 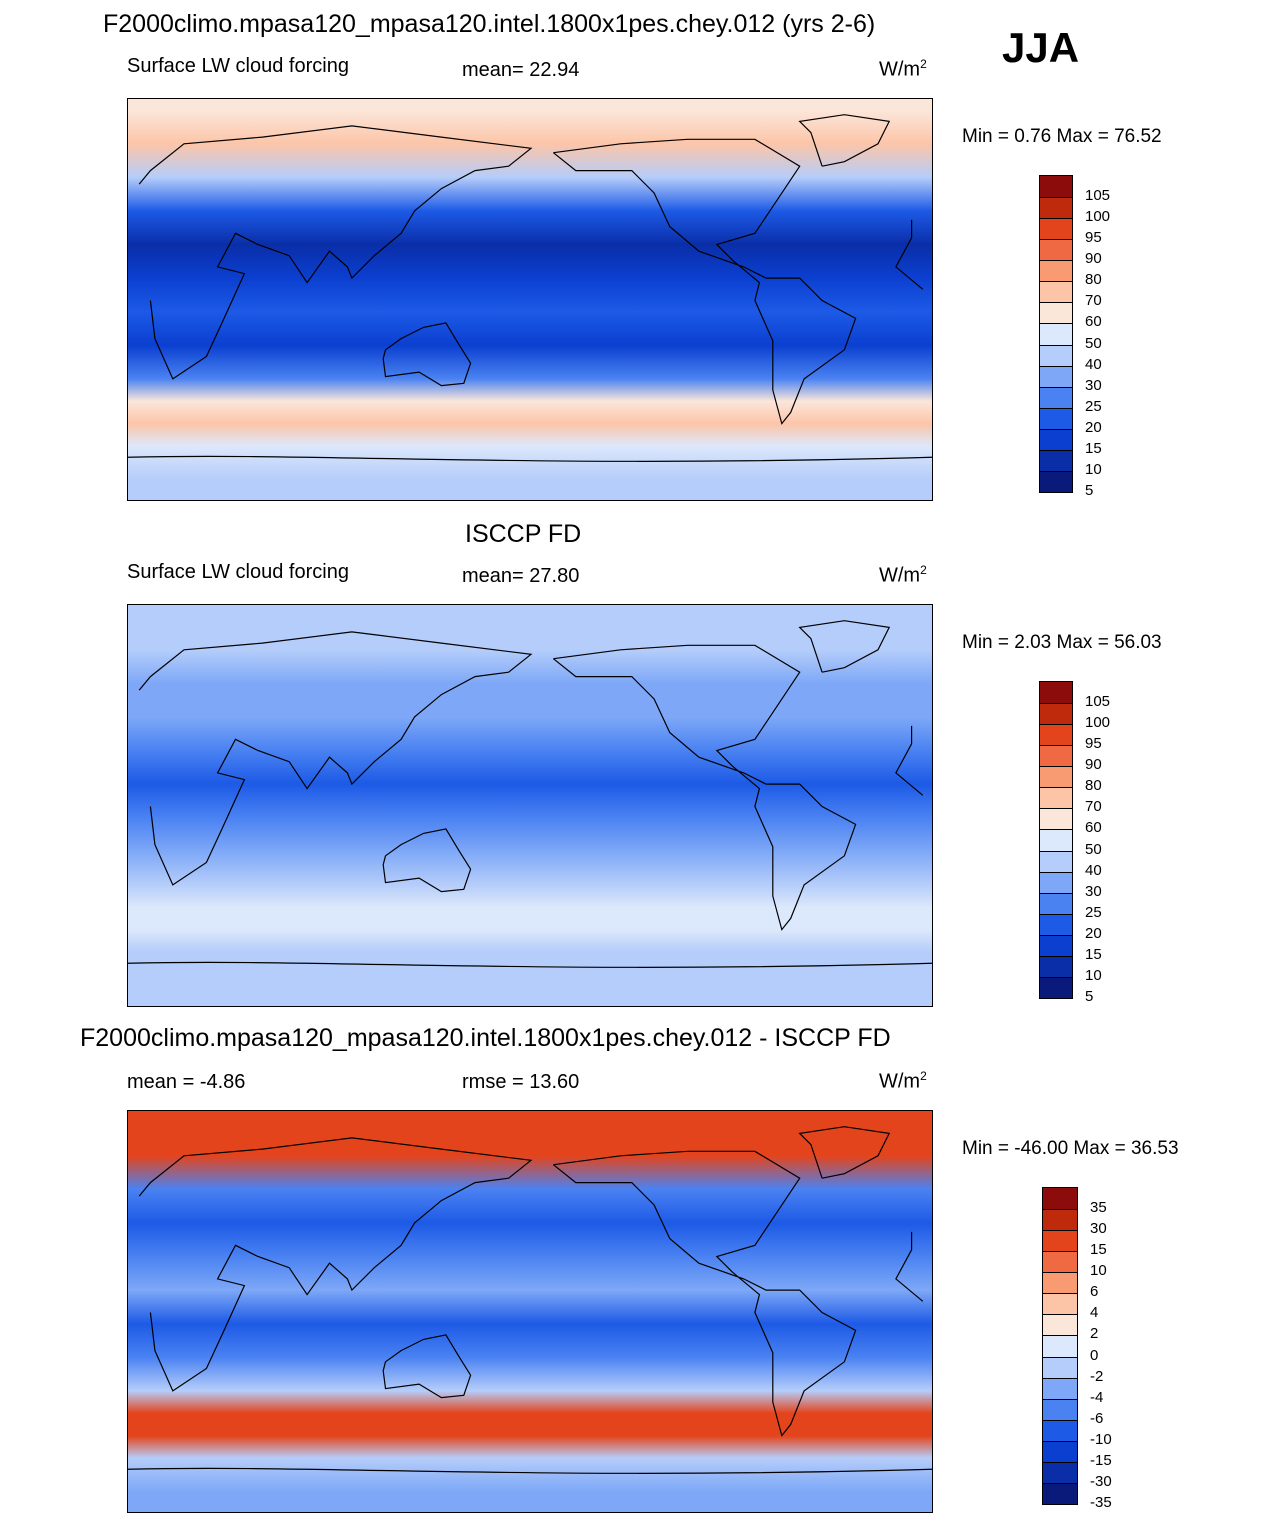 What do you see at coordinates (1094, 1355) in the screenshot?
I see `colorbar-label: 0` at bounding box center [1094, 1355].